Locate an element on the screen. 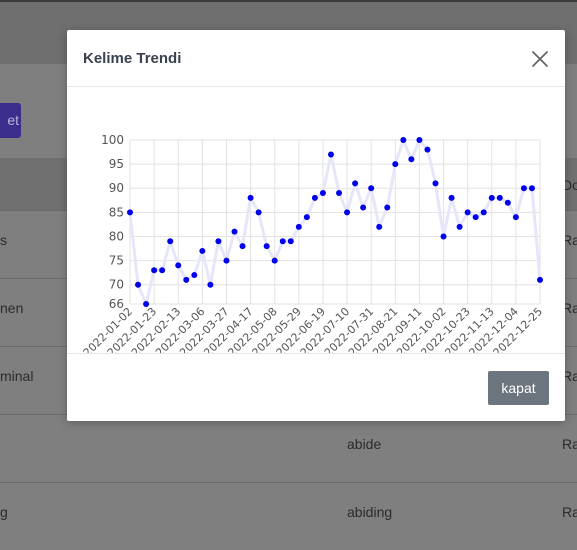 Image resolution: width=577 pixels, height=550 pixels. y-tick-label: 90 is located at coordinates (116, 188).